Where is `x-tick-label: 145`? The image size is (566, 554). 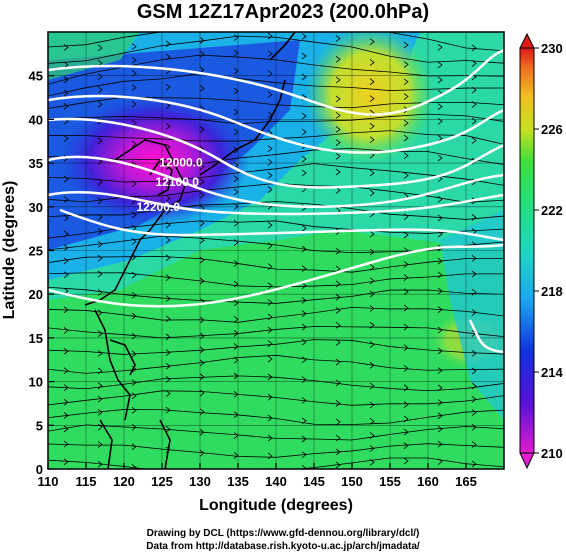
x-tick-label: 145 is located at coordinates (314, 481).